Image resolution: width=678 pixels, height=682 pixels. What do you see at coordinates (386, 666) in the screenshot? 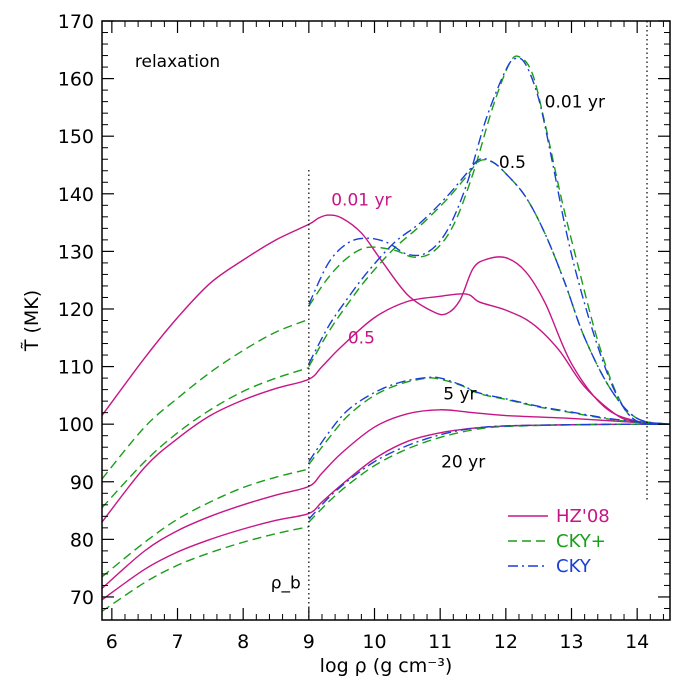
I see `x-axis-label: log ρ (g cm⁻³)` at bounding box center [386, 666].